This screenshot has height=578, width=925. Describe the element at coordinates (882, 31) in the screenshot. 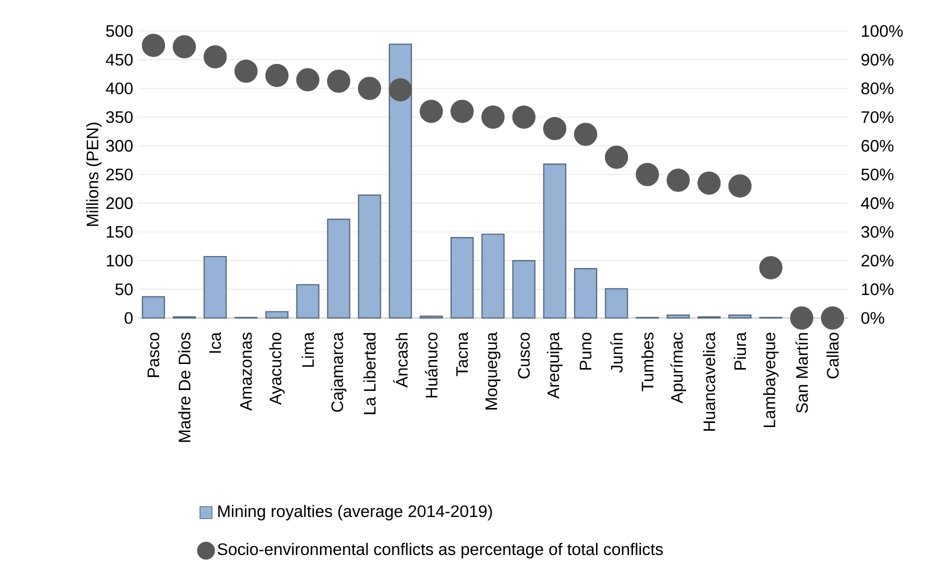

I see `y2-tick-label: 100%` at that location.